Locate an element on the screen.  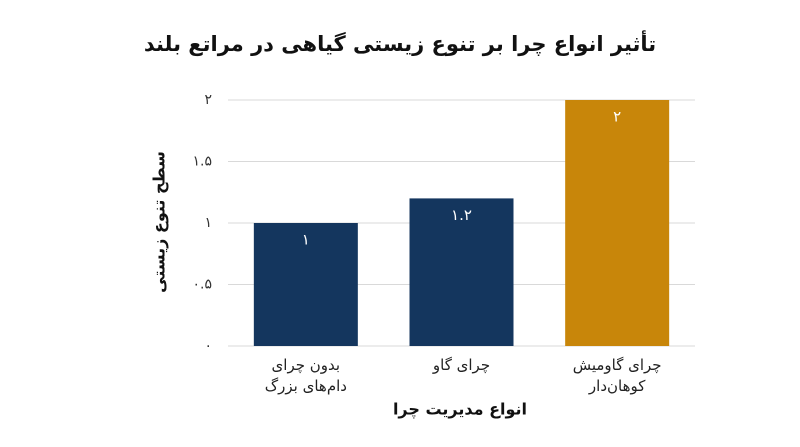
x-tick-label: چرای گاو is located at coordinates (461, 365).